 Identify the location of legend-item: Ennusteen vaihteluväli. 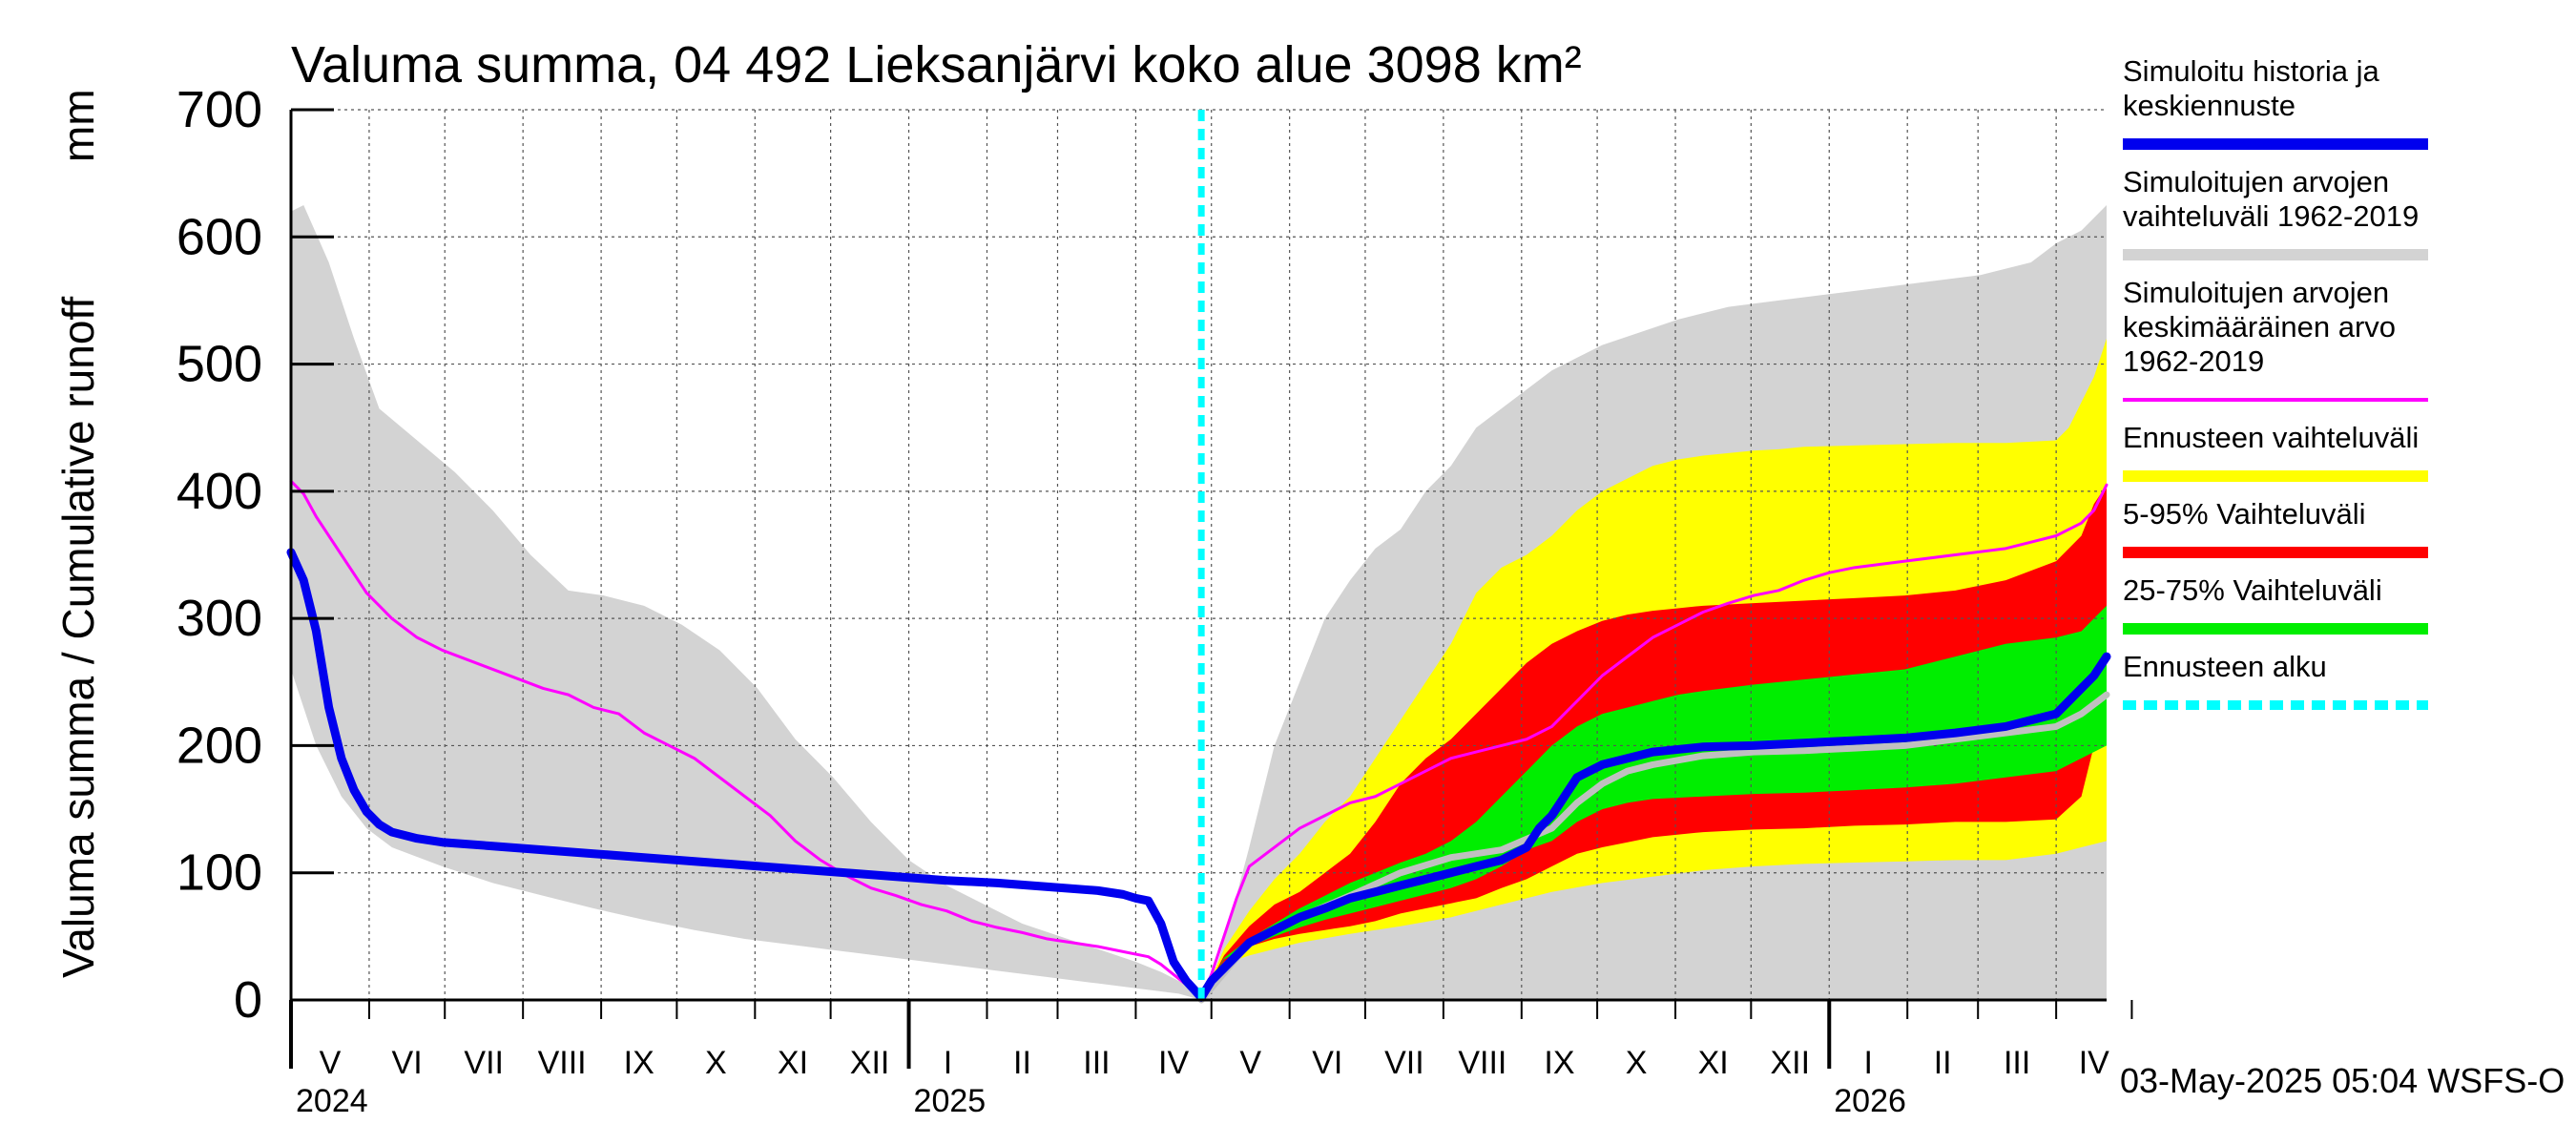
(2275, 451).